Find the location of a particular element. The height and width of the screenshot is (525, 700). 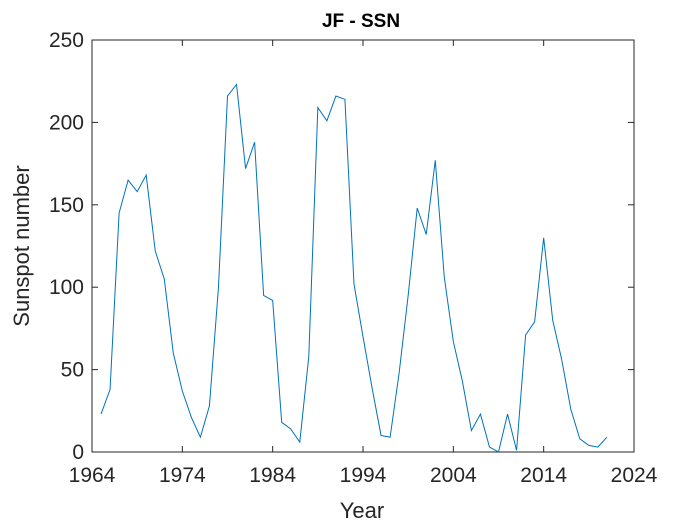

x-tick-label: 1994 is located at coordinates (363, 475).